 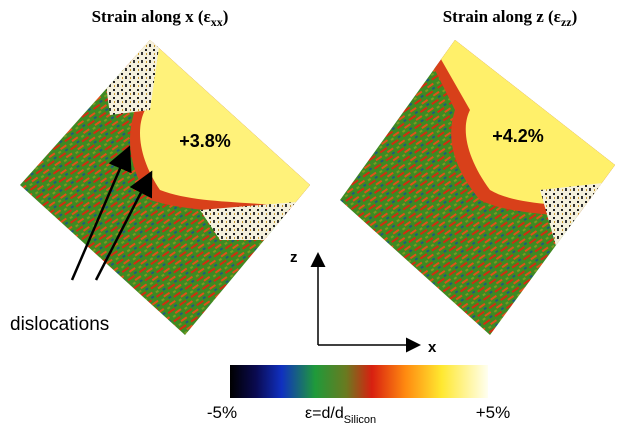 I want to click on axis-label: x, so click(x=432, y=347).